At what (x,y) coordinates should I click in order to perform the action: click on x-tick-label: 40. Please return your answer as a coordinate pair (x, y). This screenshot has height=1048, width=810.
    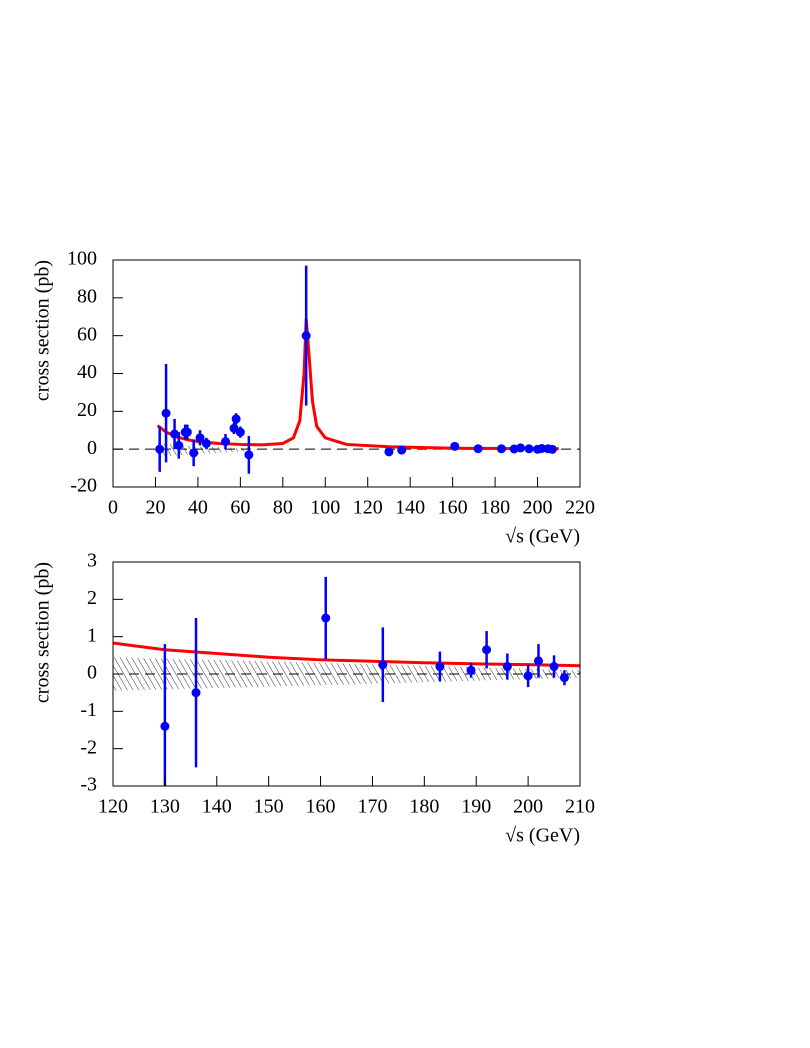
    Looking at the image, I should click on (198, 508).